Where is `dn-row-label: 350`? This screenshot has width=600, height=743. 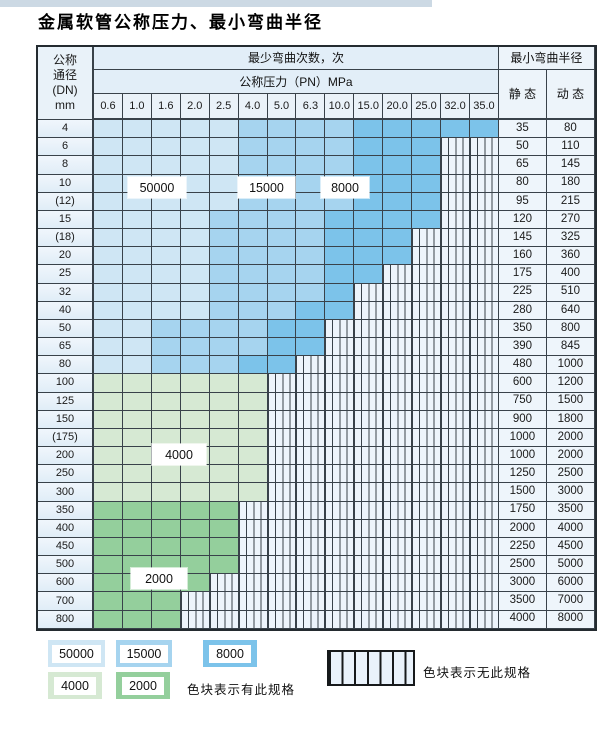 dn-row-label: 350 is located at coordinates (66, 510).